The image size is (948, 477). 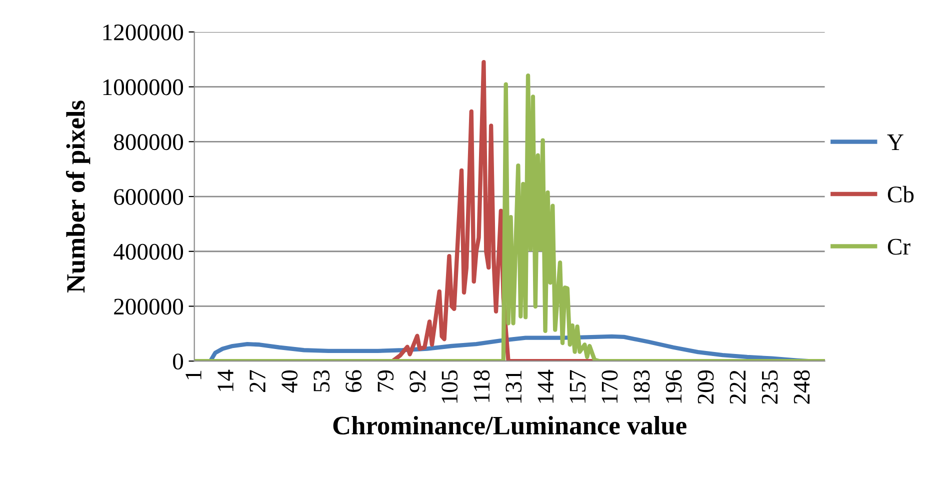 What do you see at coordinates (418, 381) in the screenshot?
I see `x-tick-label: 92` at bounding box center [418, 381].